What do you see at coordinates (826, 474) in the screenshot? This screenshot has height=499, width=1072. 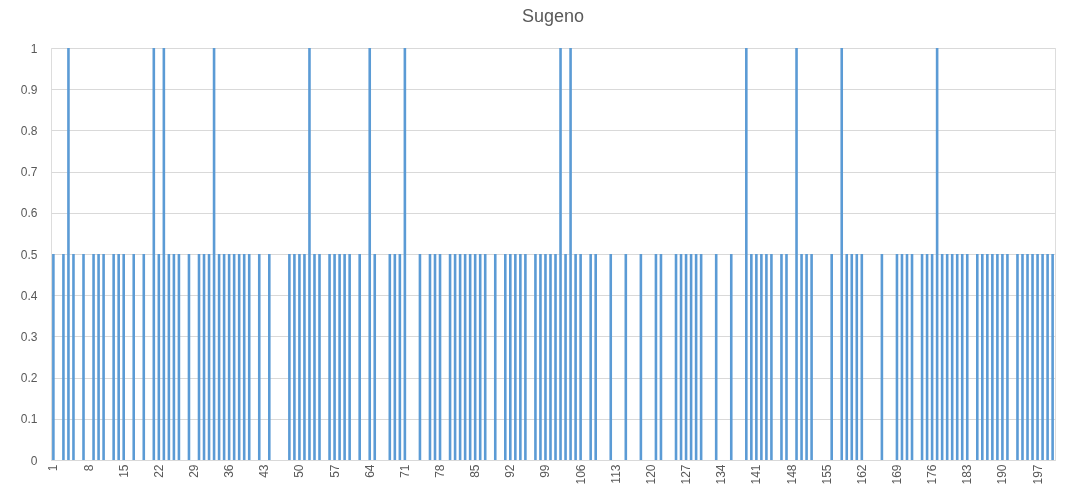 I see `x-tick-label: 155` at bounding box center [826, 474].